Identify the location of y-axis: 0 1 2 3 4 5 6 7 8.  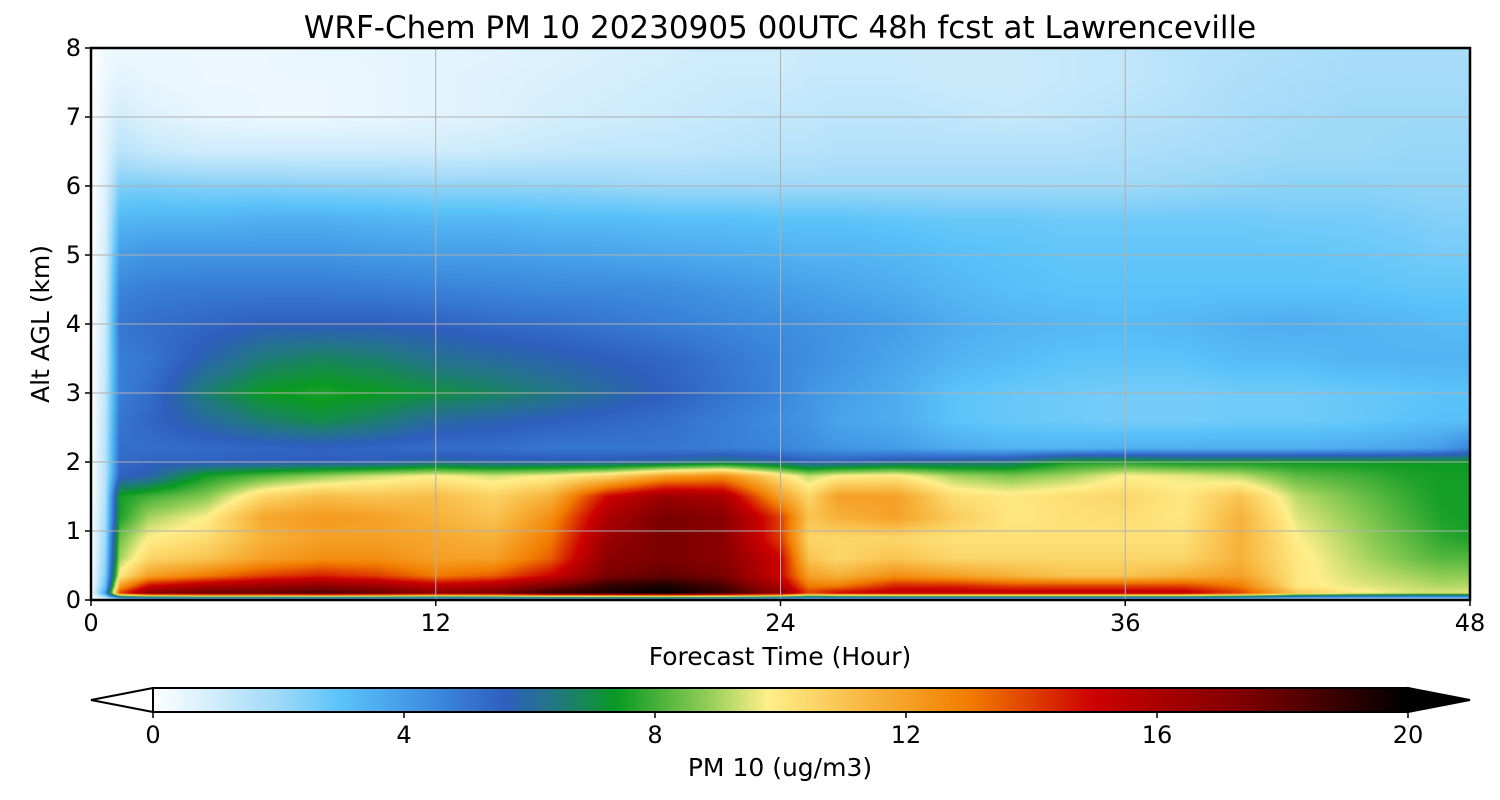
(78, 324).